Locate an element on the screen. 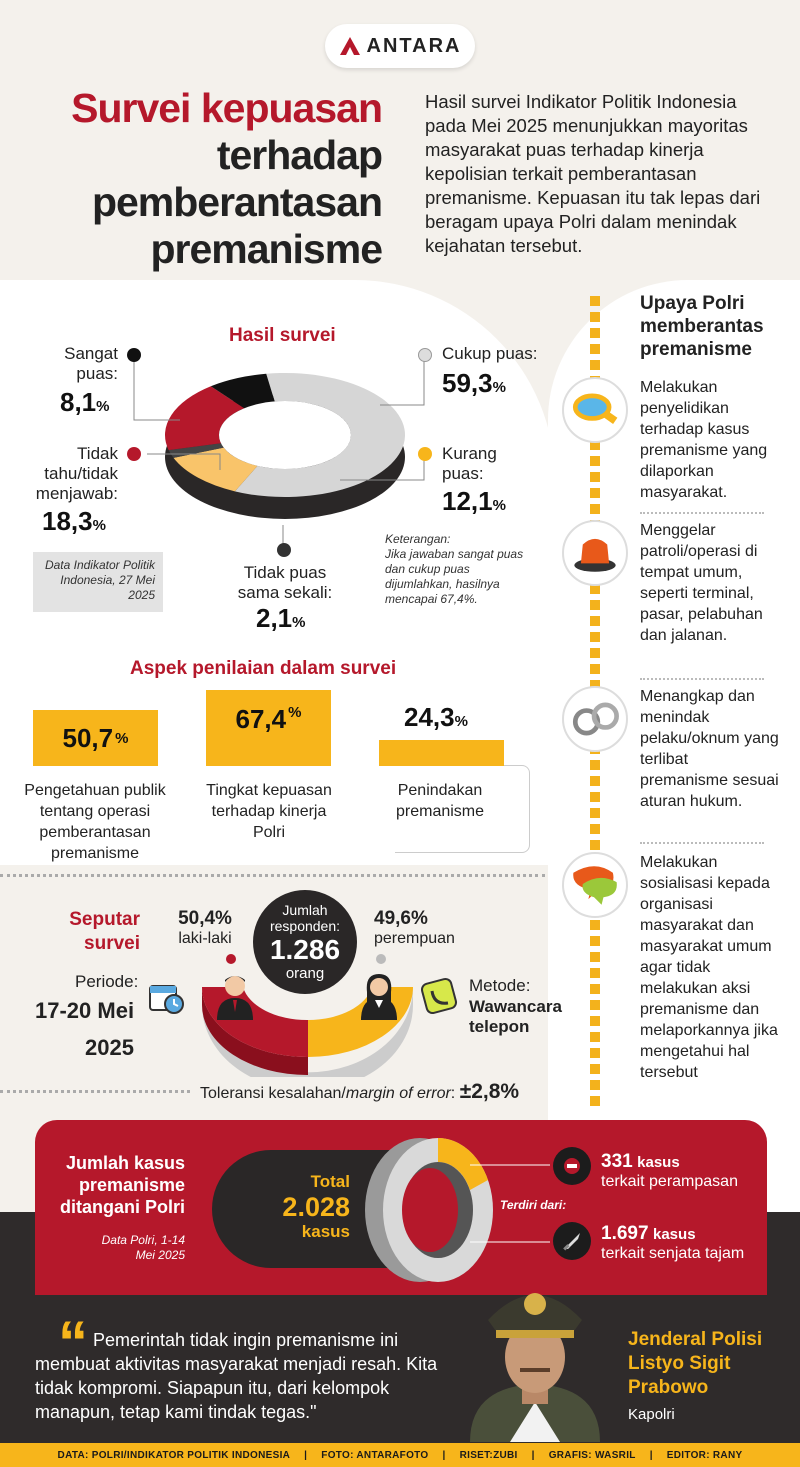  antara-logo: ANTARA is located at coordinates (400, 46).